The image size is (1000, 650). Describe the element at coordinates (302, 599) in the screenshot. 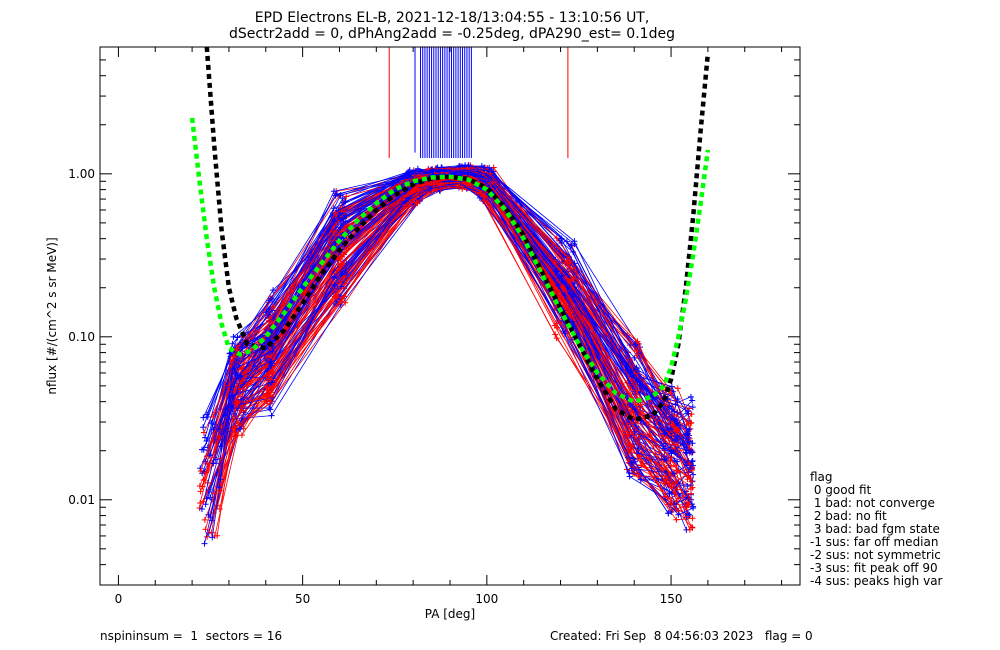

I see `x-tick-label: 50` at that location.